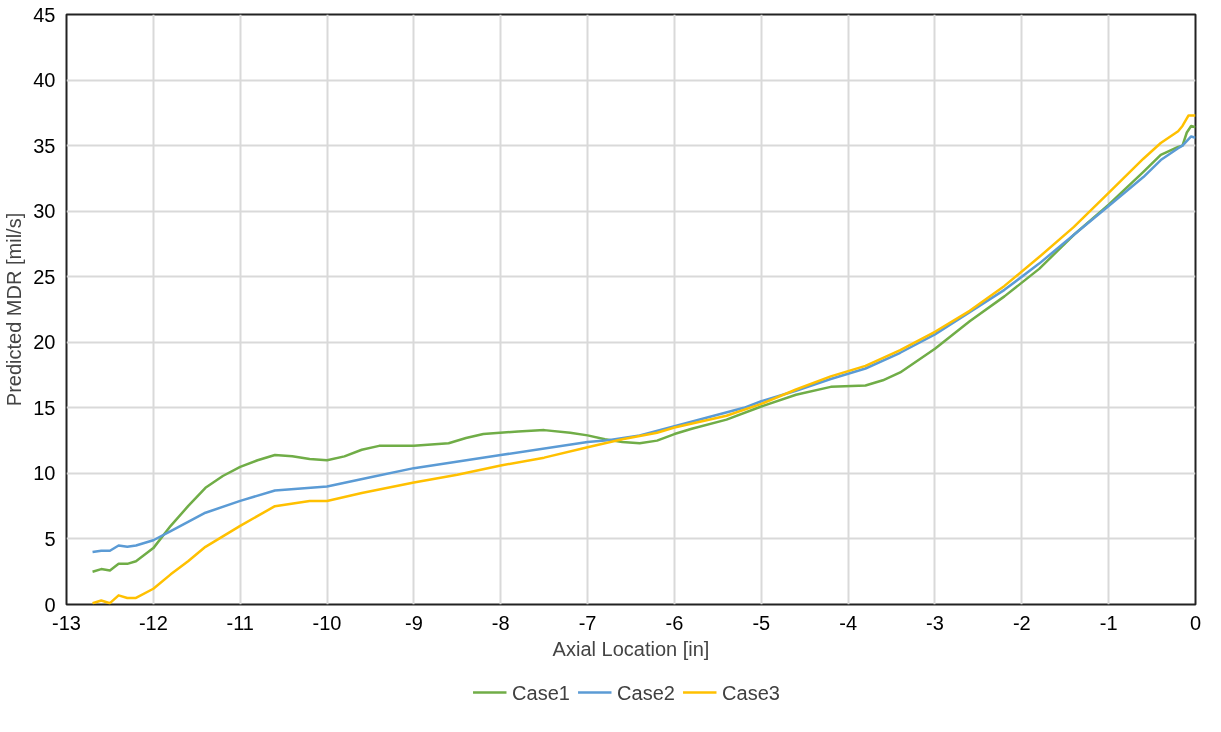 The width and height of the screenshot is (1221, 732). Describe the element at coordinates (674, 622) in the screenshot. I see `x-tick-label: -6` at that location.